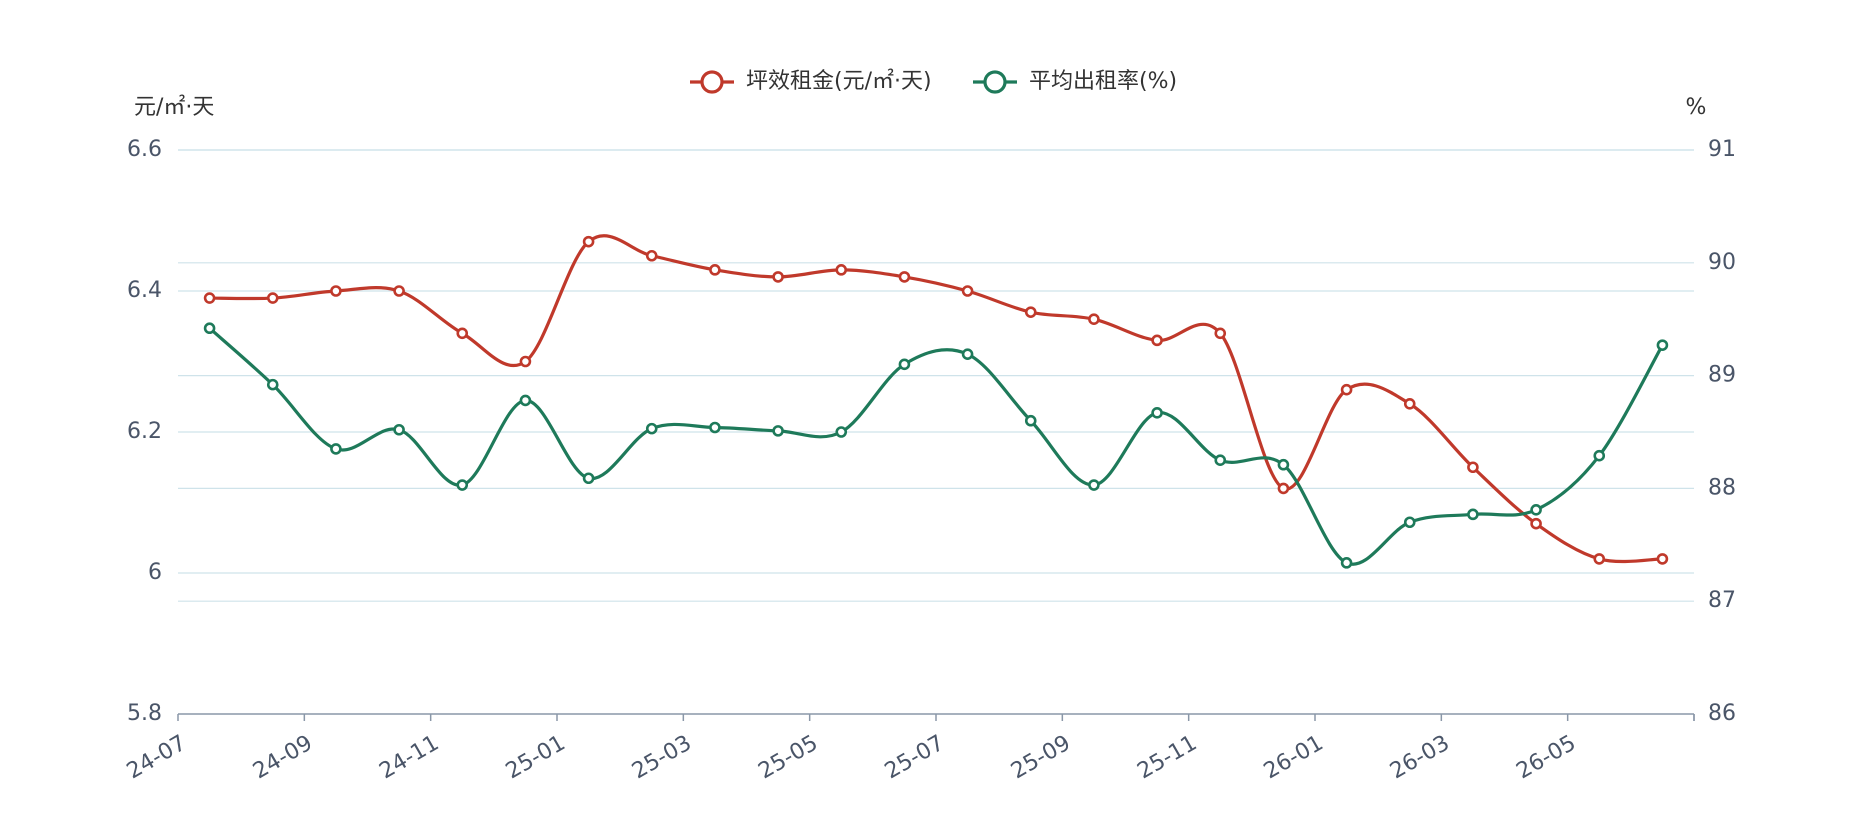  I want to click on y-right-tick-label: 89, so click(1722, 375).